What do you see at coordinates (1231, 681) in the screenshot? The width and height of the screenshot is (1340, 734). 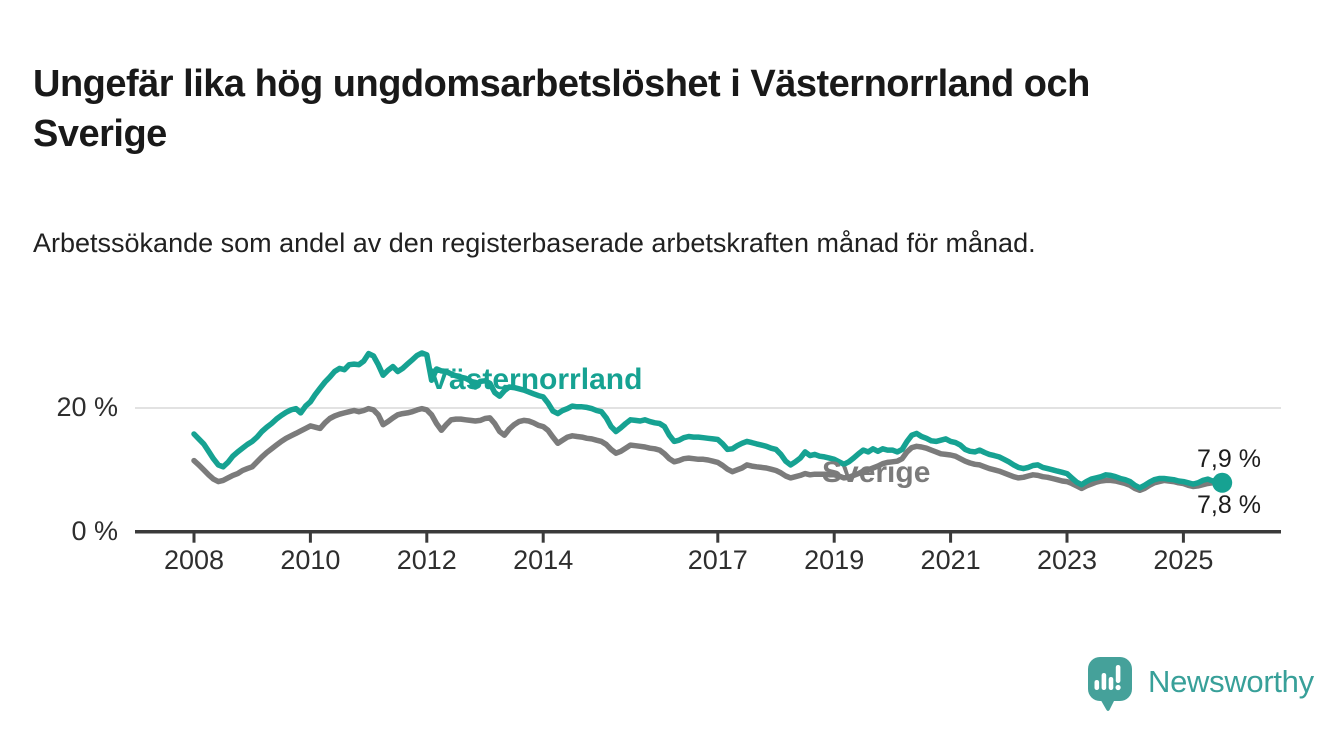 I see `newsworthy-logo-text: Newsworthy` at bounding box center [1231, 681].